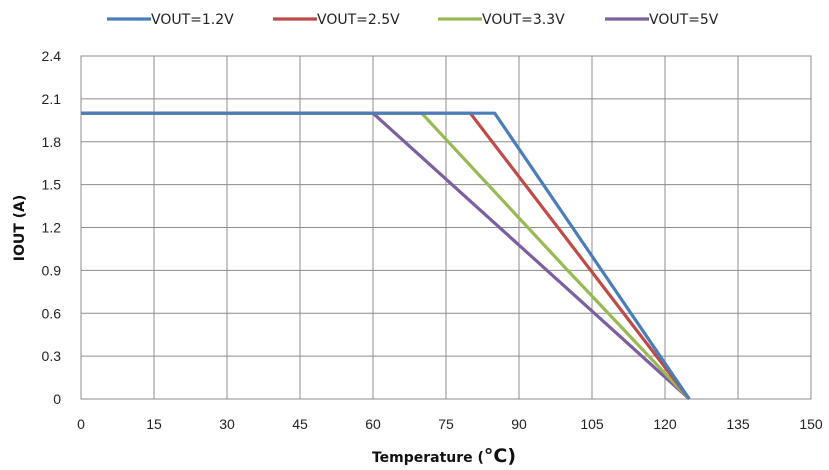  I want to click on legend-label: VOUT=5V, so click(684, 20).